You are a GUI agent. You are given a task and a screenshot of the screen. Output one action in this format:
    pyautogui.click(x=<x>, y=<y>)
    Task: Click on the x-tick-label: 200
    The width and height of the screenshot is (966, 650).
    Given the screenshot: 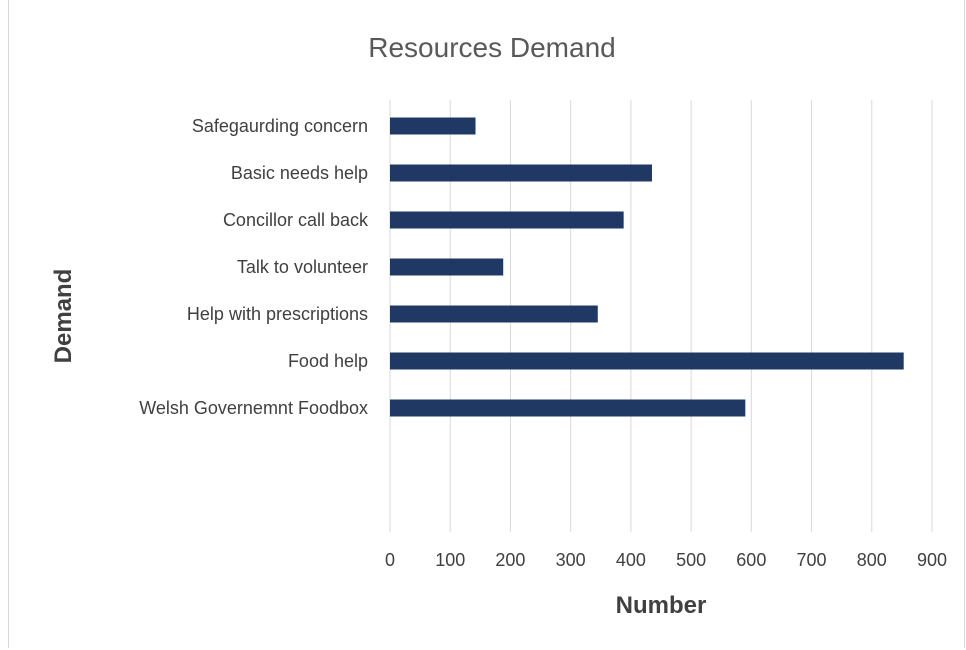 What is the action you would take?
    pyautogui.click(x=510, y=560)
    